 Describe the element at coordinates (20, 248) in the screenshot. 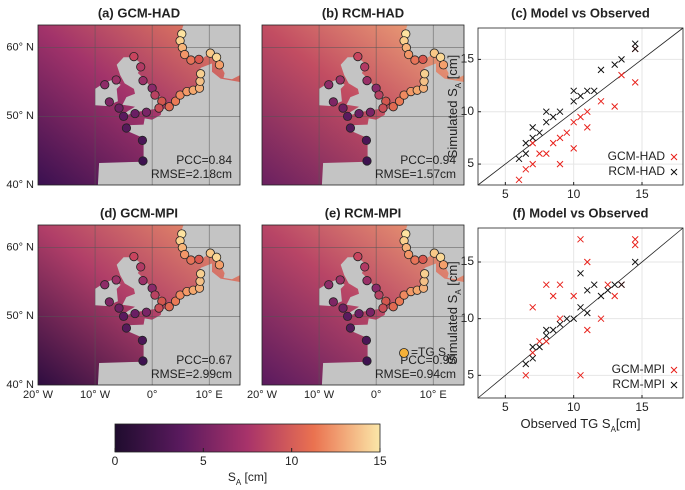

I see `lat-tick-label: 60° N` at that location.